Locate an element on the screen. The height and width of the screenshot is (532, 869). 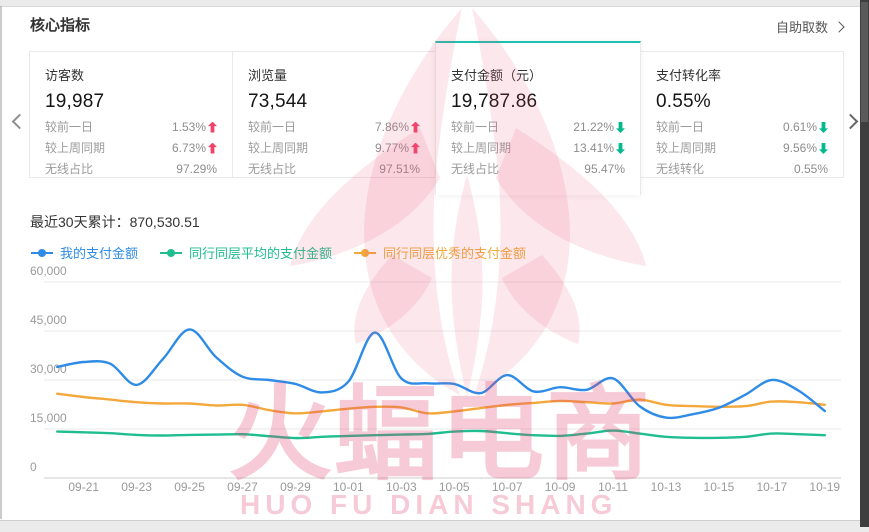
self-service-label: 自助取数 is located at coordinates (801, 27).